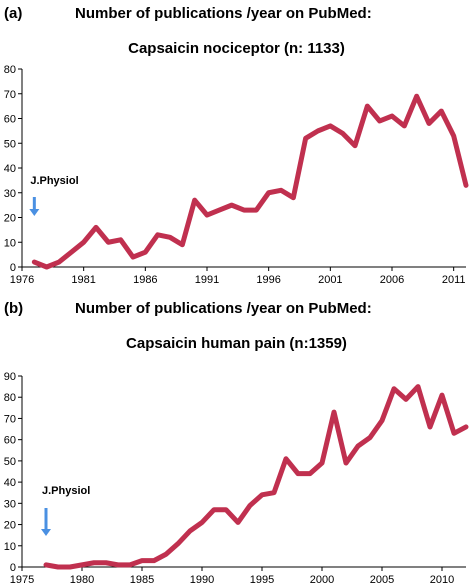 Image resolution: width=473 pixels, height=583 pixels. What do you see at coordinates (83, 280) in the screenshot?
I see `x-tick-label: 1981` at bounding box center [83, 280].